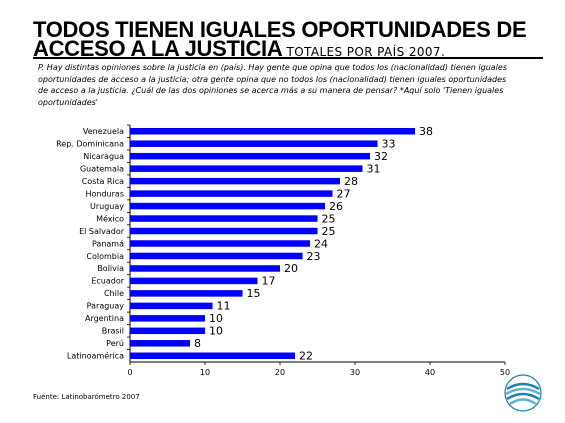  What do you see at coordinates (106, 306) in the screenshot?
I see `category-label: Paraguay` at bounding box center [106, 306].